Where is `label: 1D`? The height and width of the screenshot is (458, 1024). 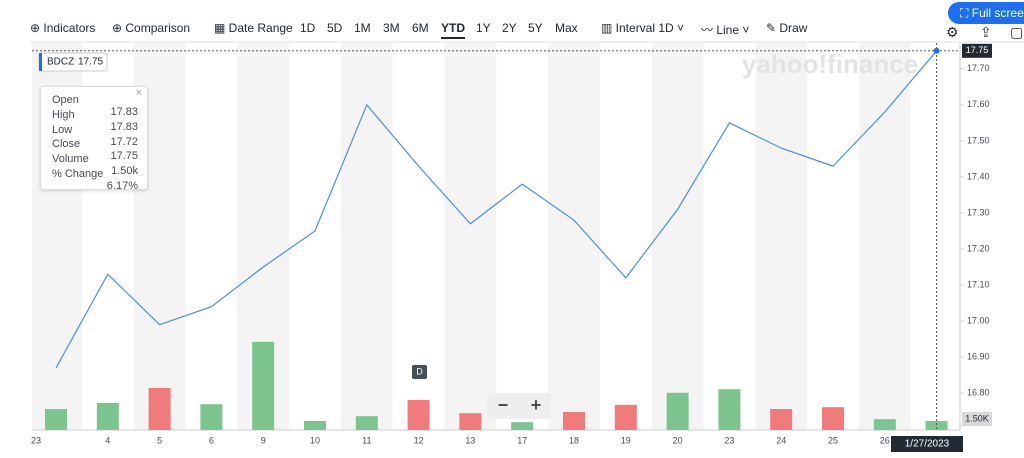
label: 1D is located at coordinates (666, 28).